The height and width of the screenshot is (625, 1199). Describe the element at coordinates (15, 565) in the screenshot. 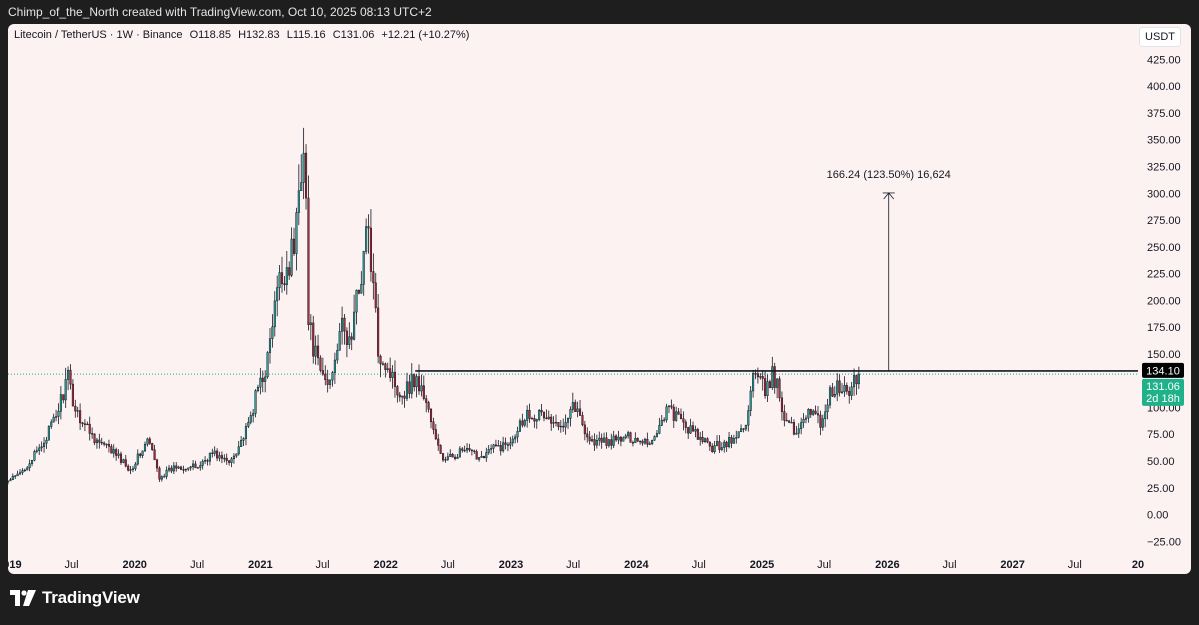

I see `x-tick-label: 2019` at that location.